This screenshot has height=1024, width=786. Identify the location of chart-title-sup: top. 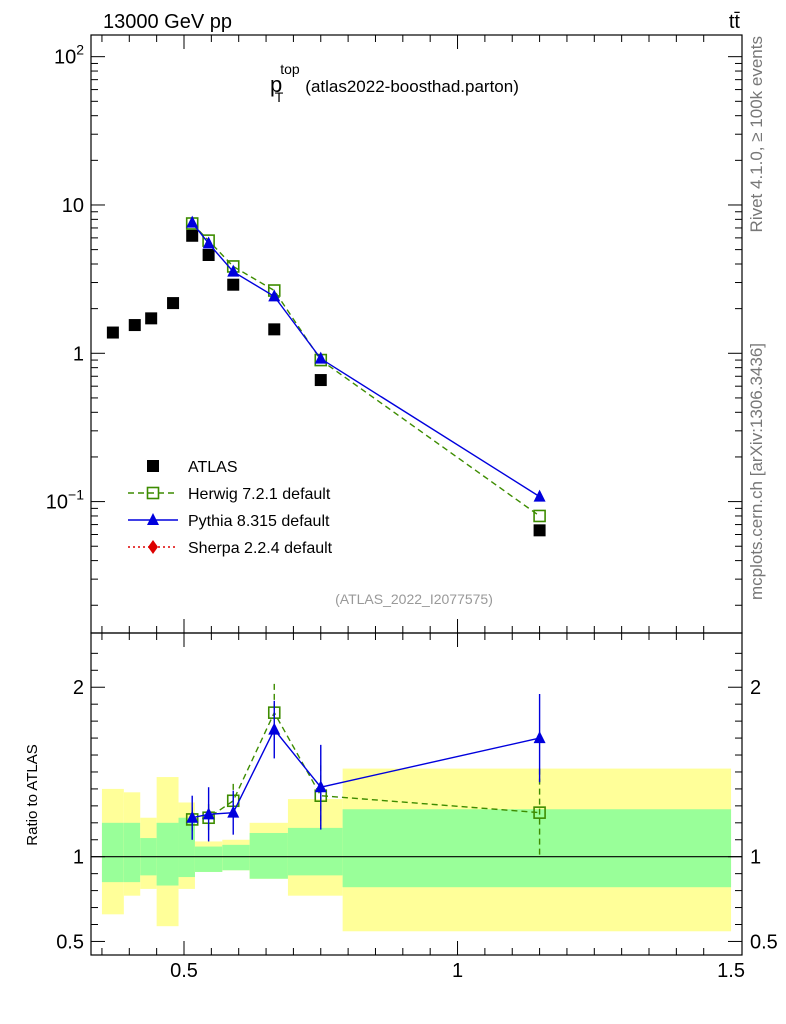
(290, 69).